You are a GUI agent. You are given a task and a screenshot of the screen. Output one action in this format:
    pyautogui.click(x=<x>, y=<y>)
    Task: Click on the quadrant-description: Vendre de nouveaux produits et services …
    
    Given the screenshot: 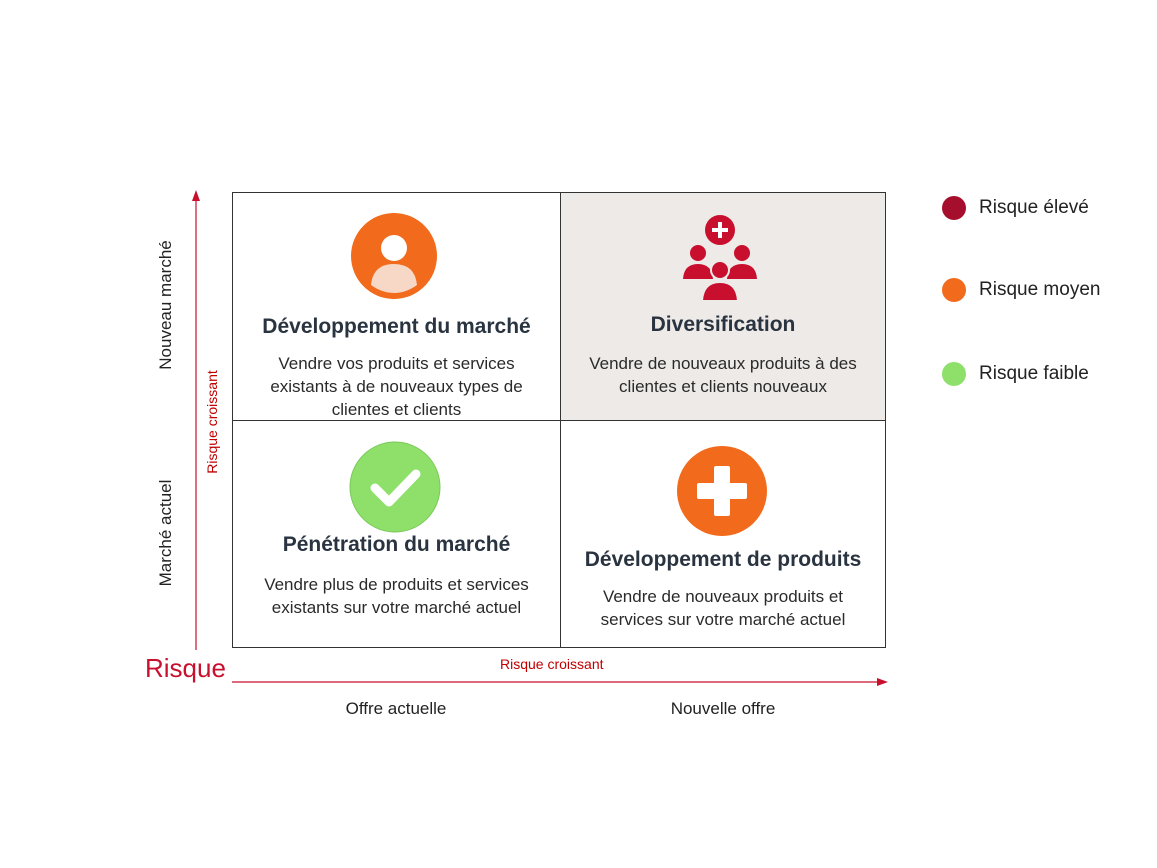 What is the action you would take?
    pyautogui.click(x=723, y=608)
    